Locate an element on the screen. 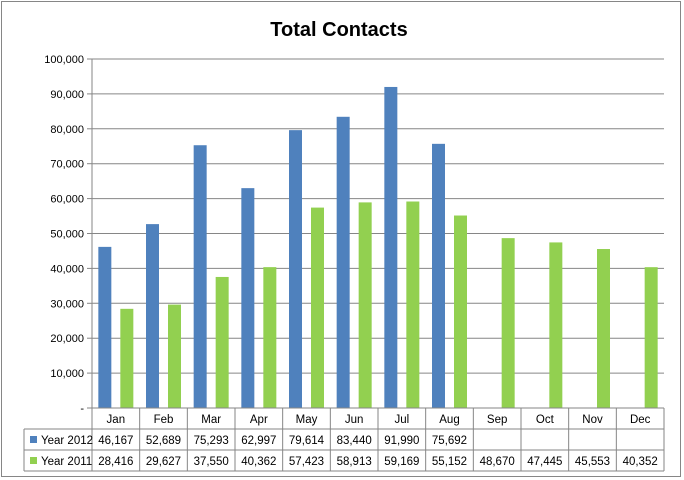  bar-year-2012-jun is located at coordinates (343, 262).